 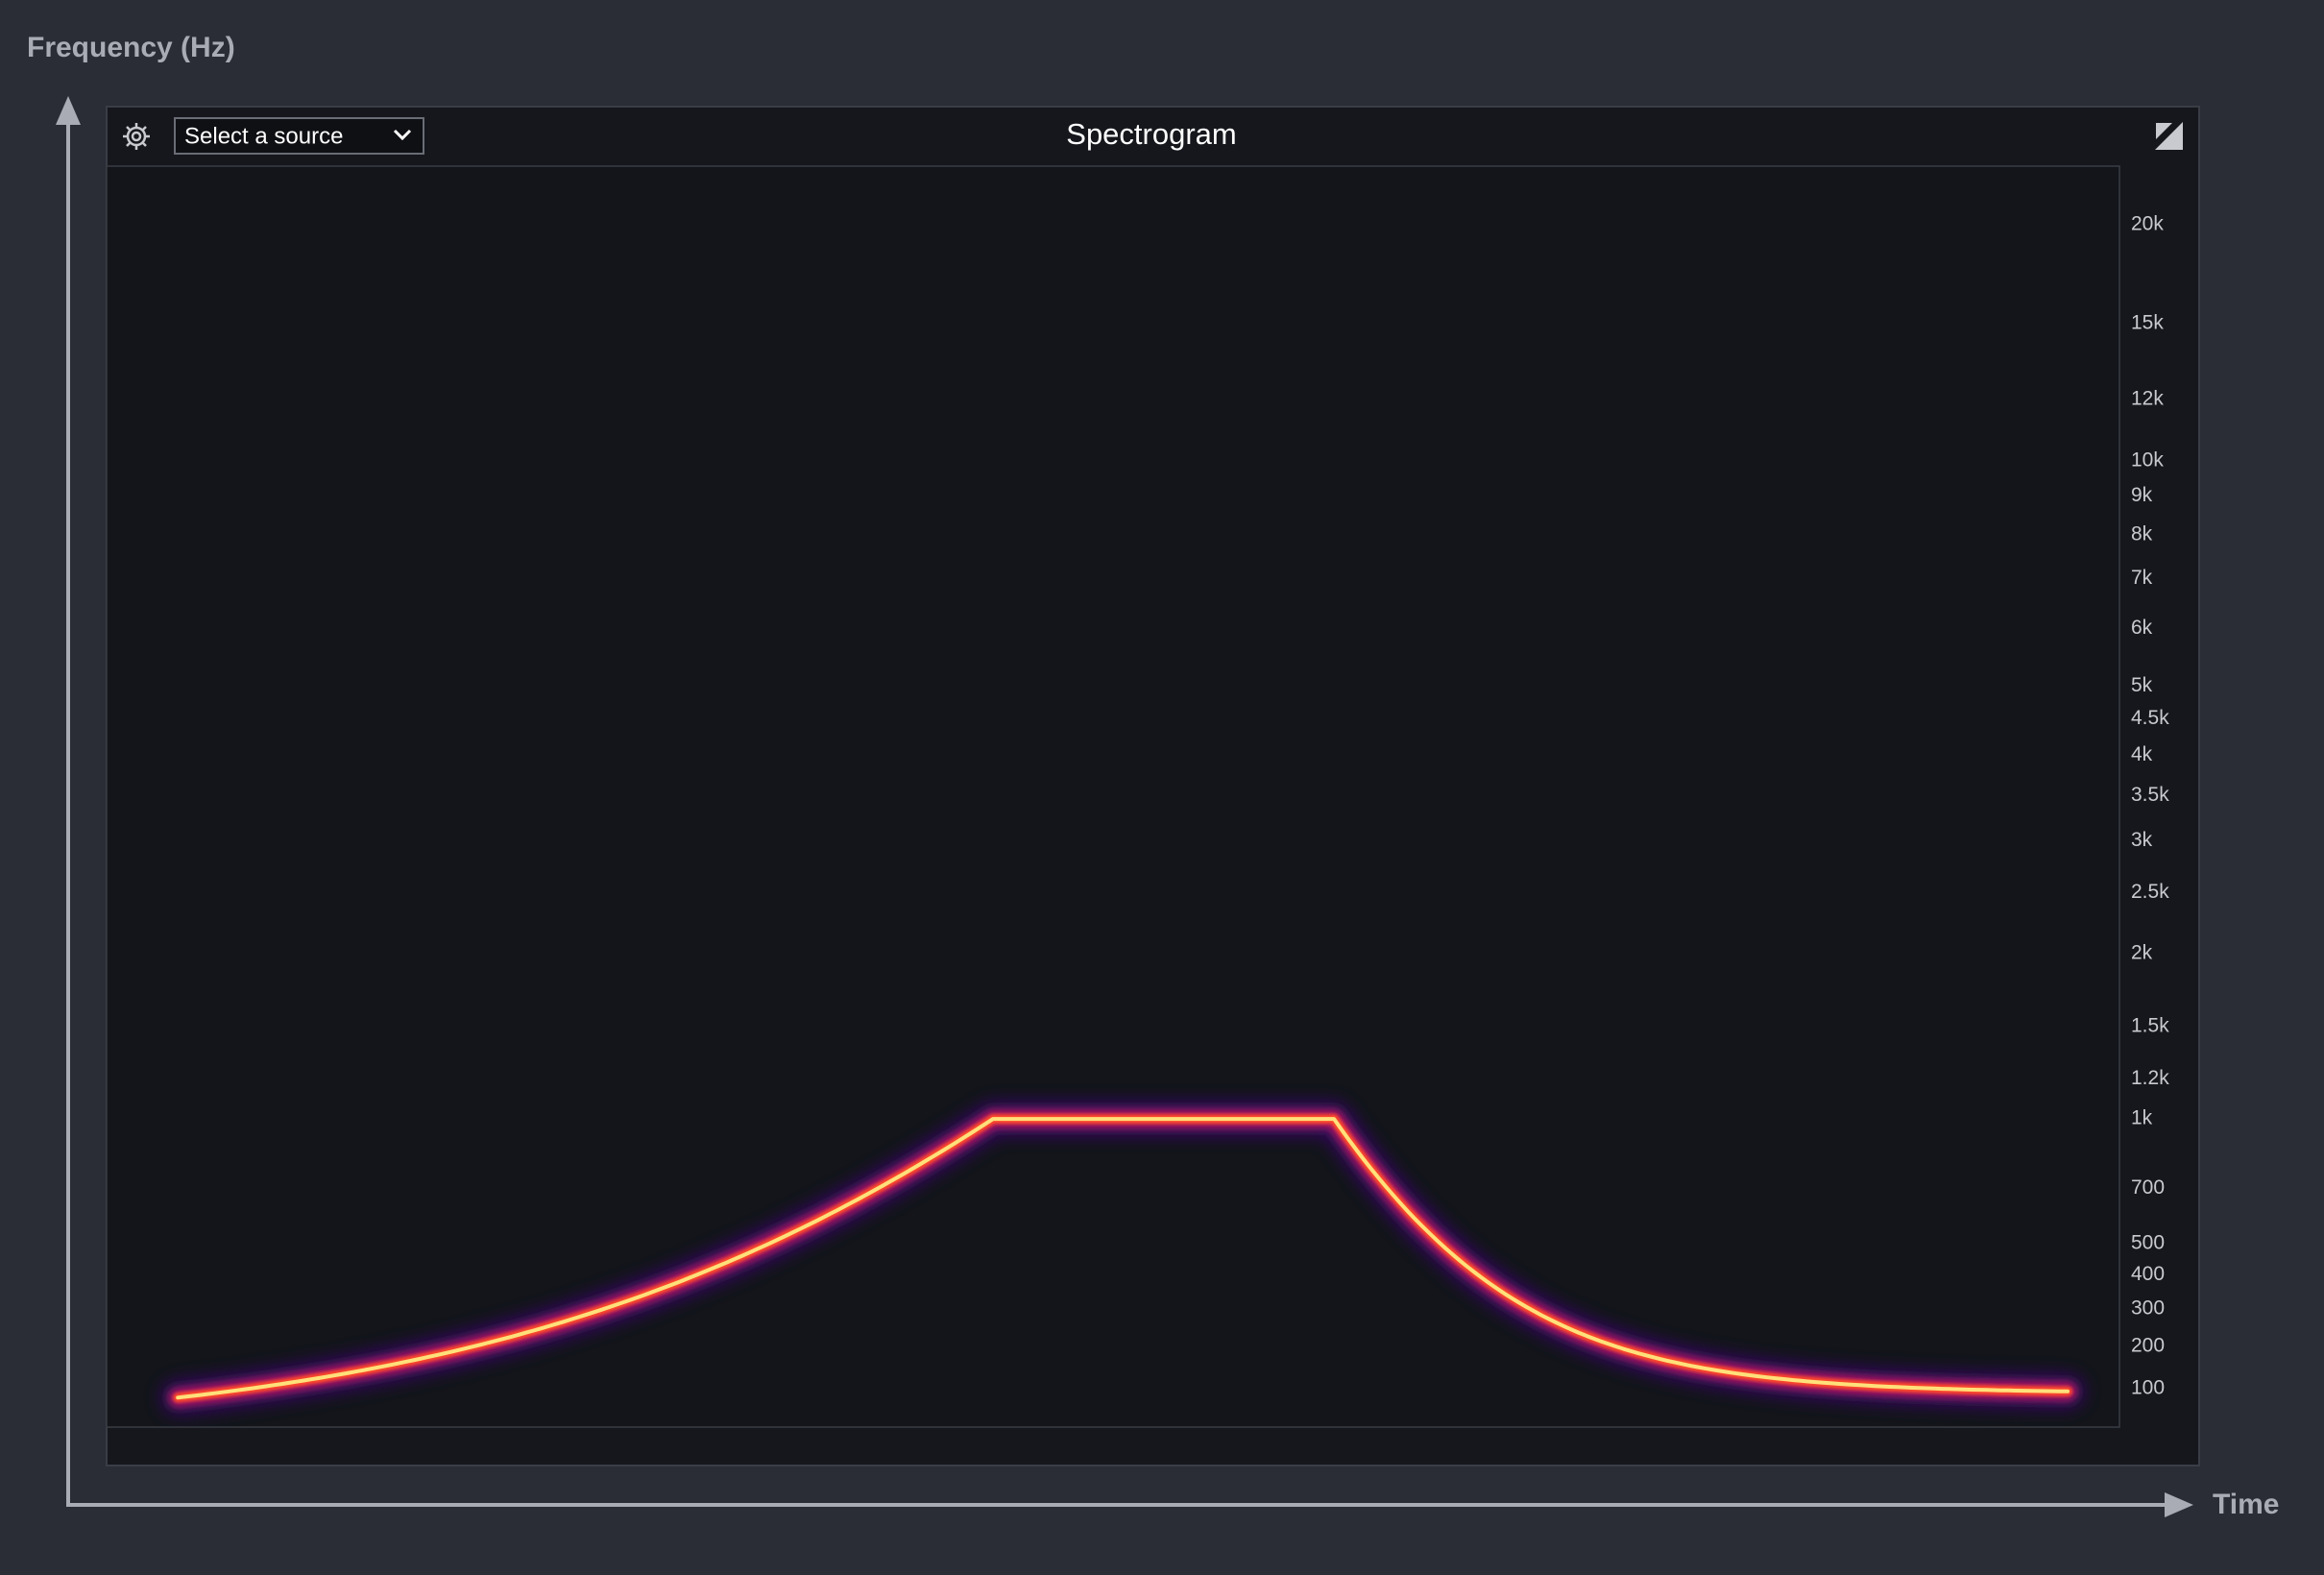 I want to click on x-axis-label: Time, so click(x=2246, y=1504).